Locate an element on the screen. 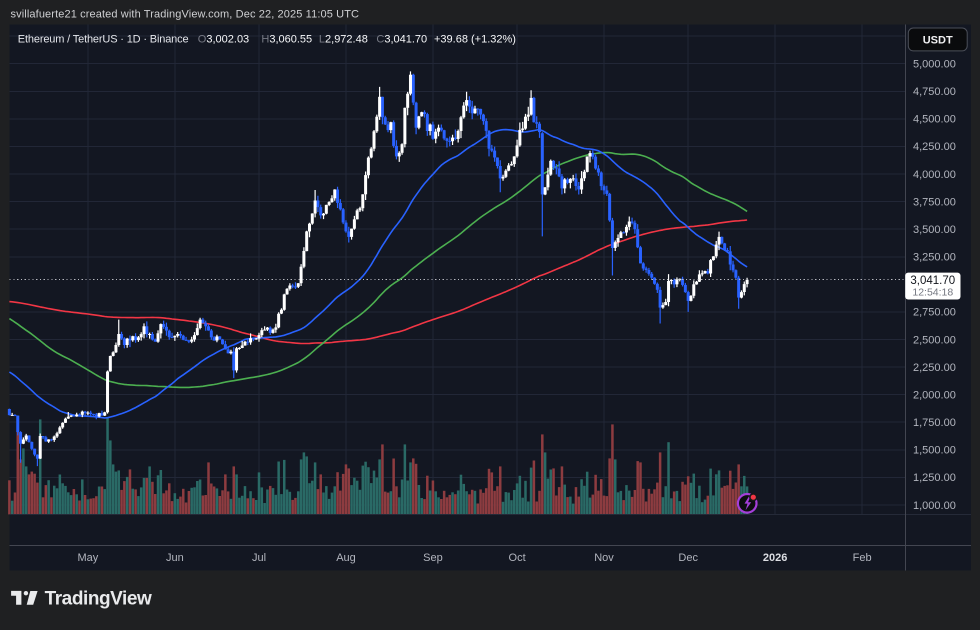  svg-text: O3,002.03 is located at coordinates (223, 39).